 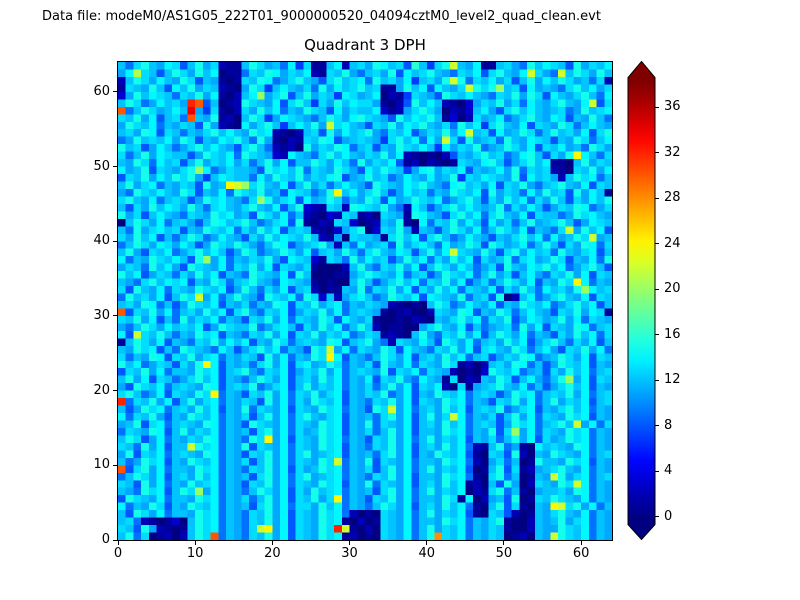 I want to click on colorbar-tick-label: 12, so click(x=672, y=380).